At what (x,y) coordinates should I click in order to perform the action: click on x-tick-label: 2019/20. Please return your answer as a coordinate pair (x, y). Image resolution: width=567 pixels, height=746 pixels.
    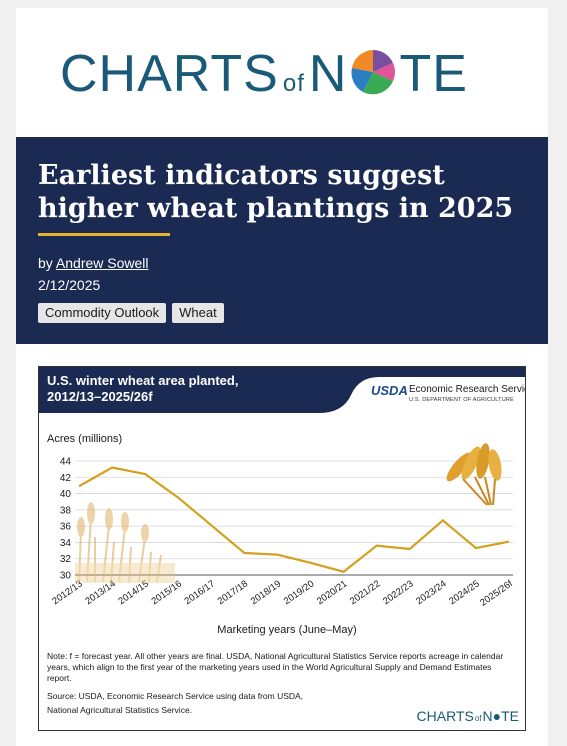
    Looking at the image, I should click on (299, 592).